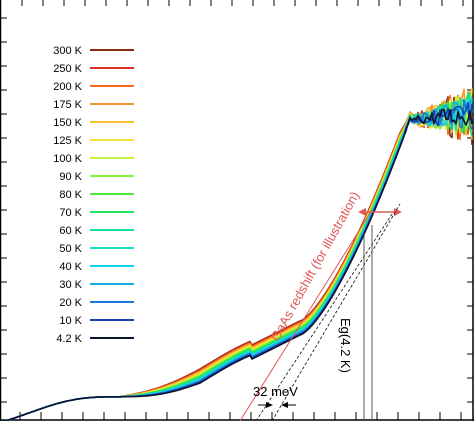 This screenshot has height=421, width=474. Describe the element at coordinates (67, 87) in the screenshot. I see `legend-label: 200 K` at that location.